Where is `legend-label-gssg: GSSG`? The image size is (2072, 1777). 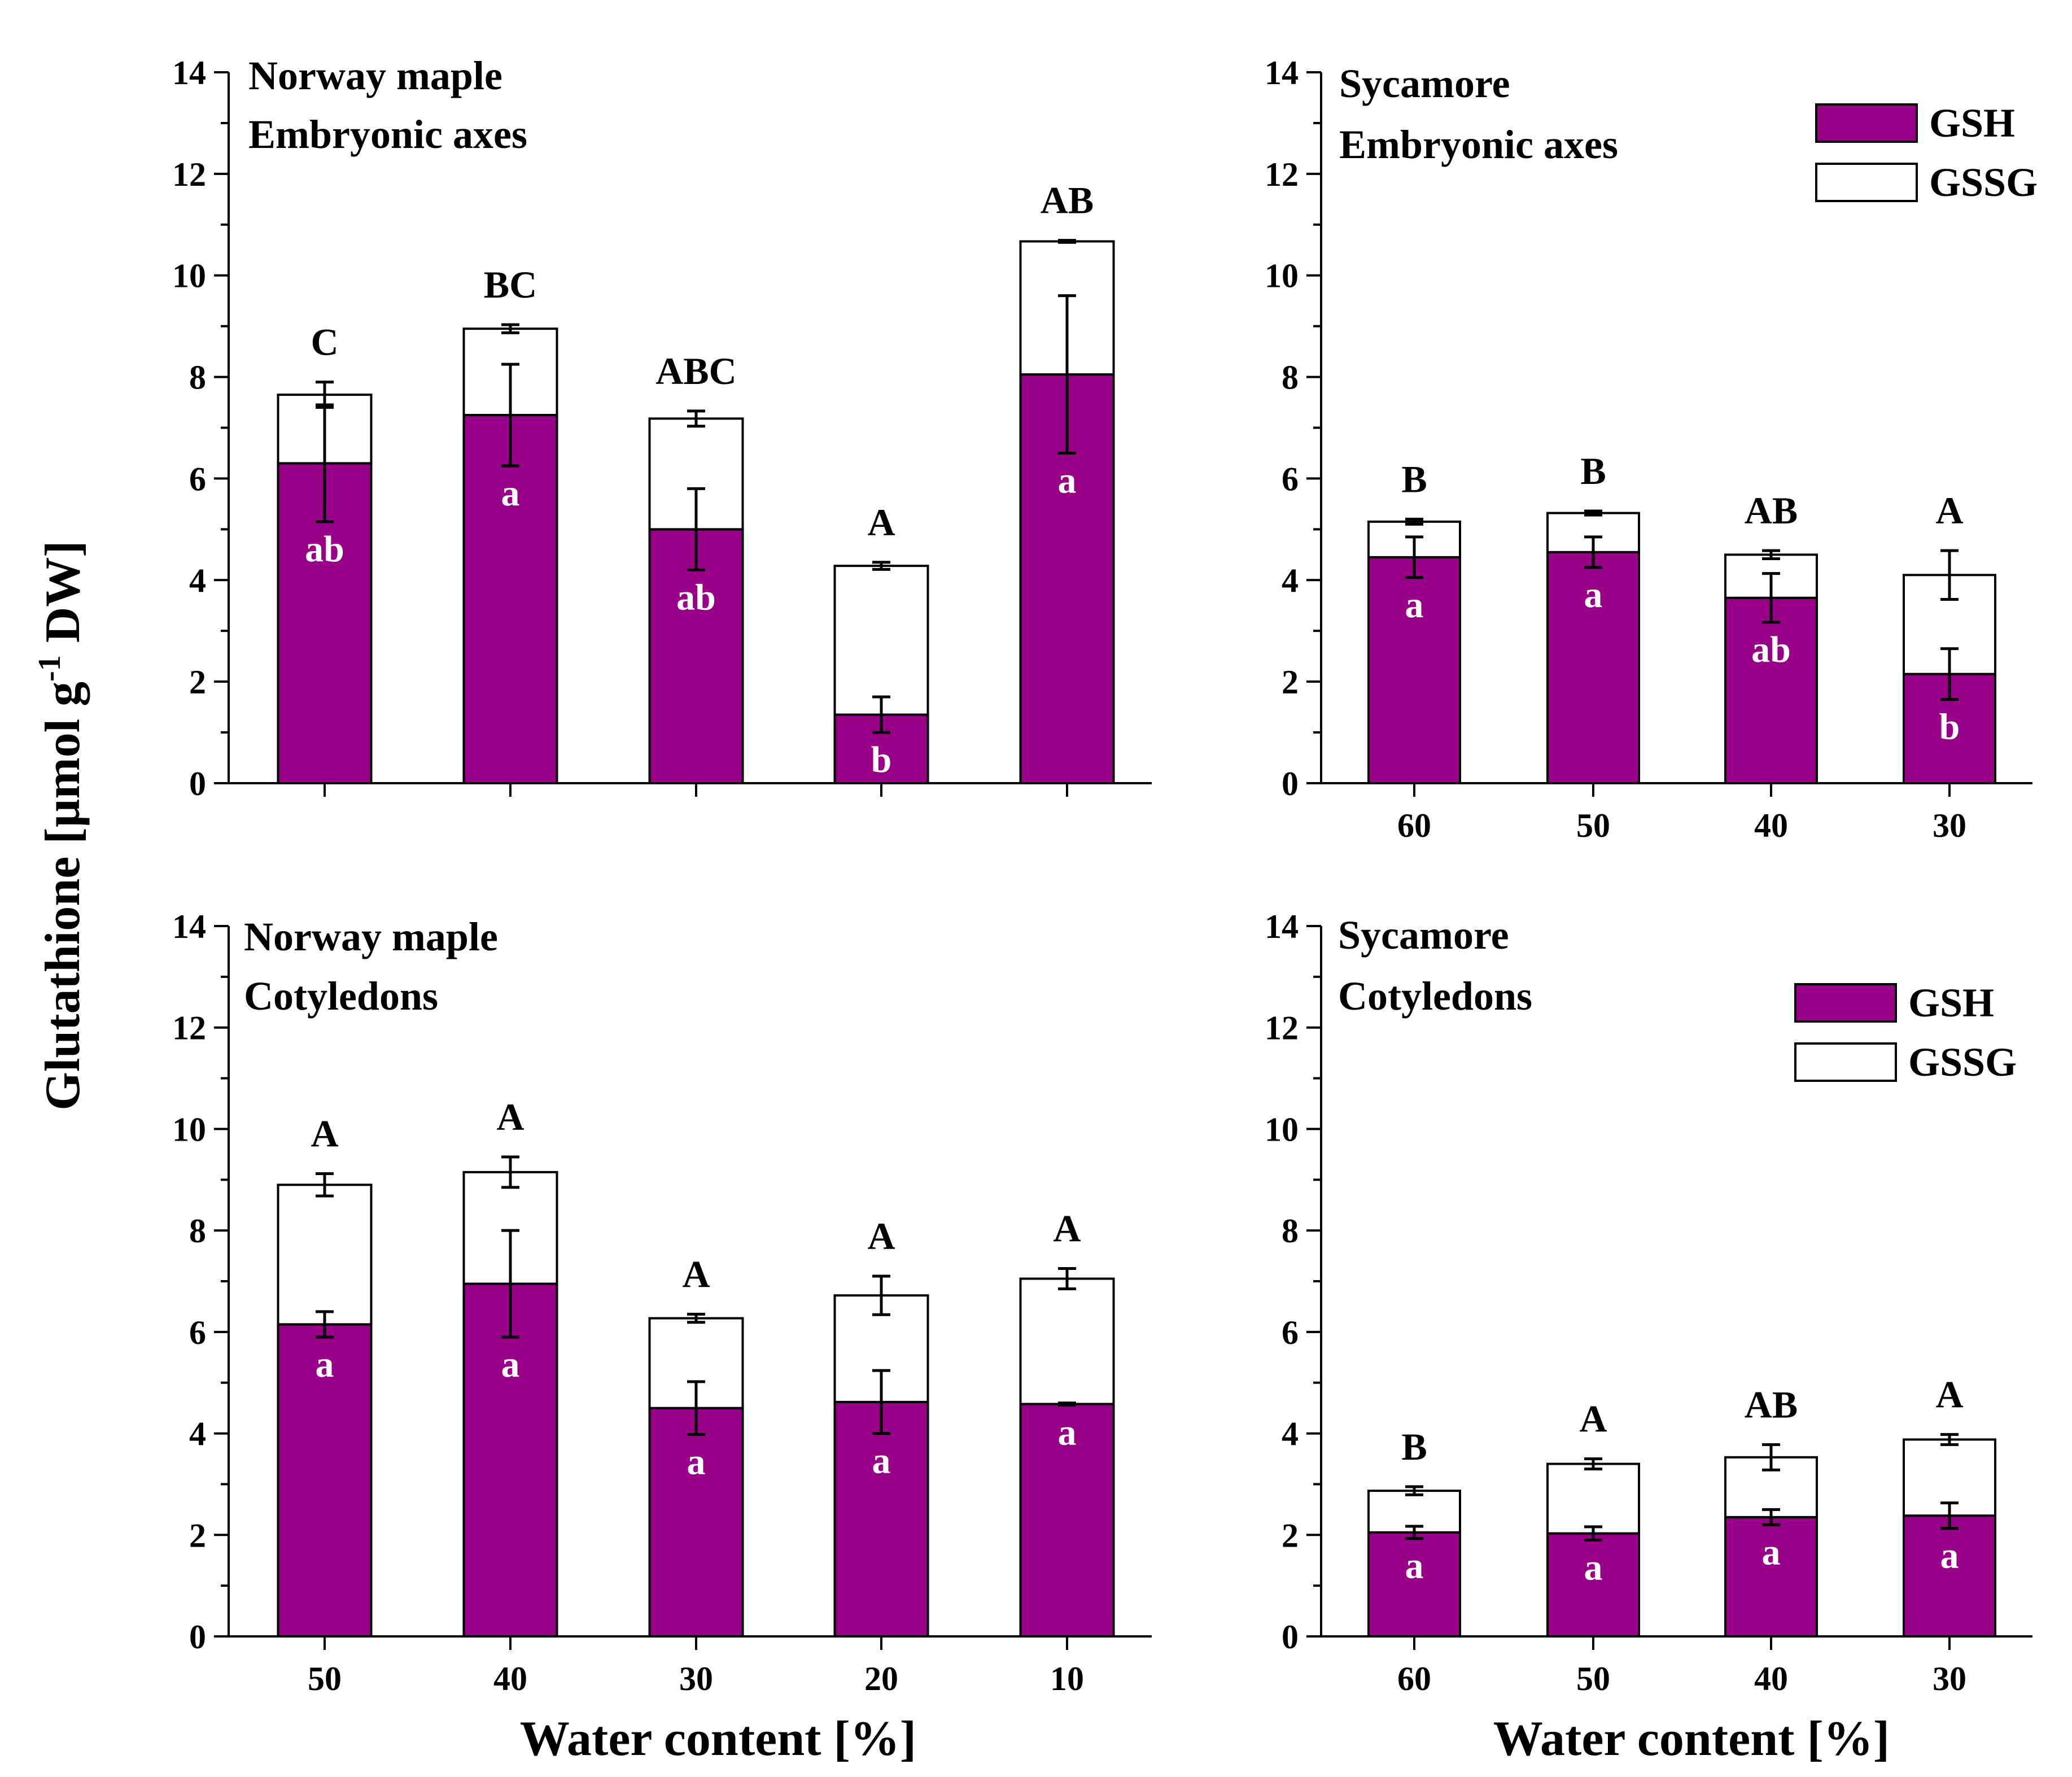
legend-label-gssg: GSSG is located at coordinates (1963, 1062).